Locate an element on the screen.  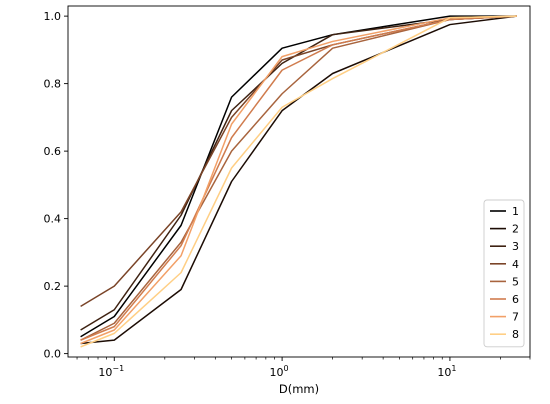
legend-label-7: 7 is located at coordinates (515, 317).